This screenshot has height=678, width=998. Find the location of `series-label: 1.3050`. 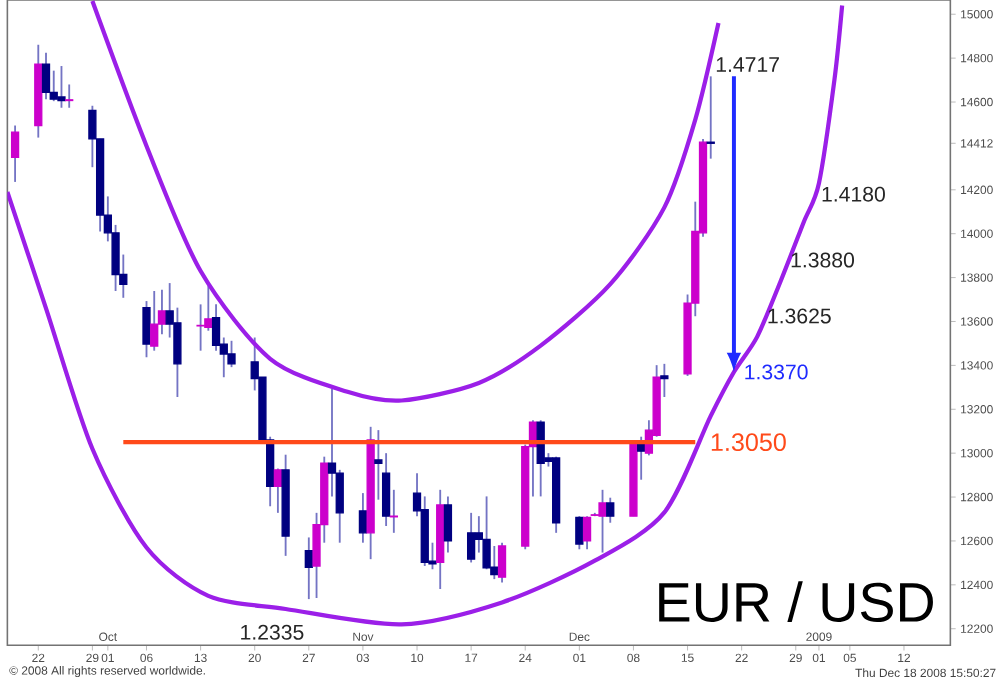

series-label: 1.3050 is located at coordinates (748, 441).